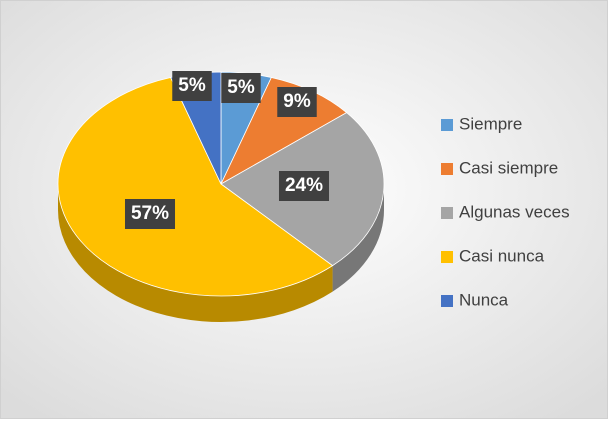  Describe the element at coordinates (490, 123) in the screenshot. I see `legend-label: Siempre` at that location.